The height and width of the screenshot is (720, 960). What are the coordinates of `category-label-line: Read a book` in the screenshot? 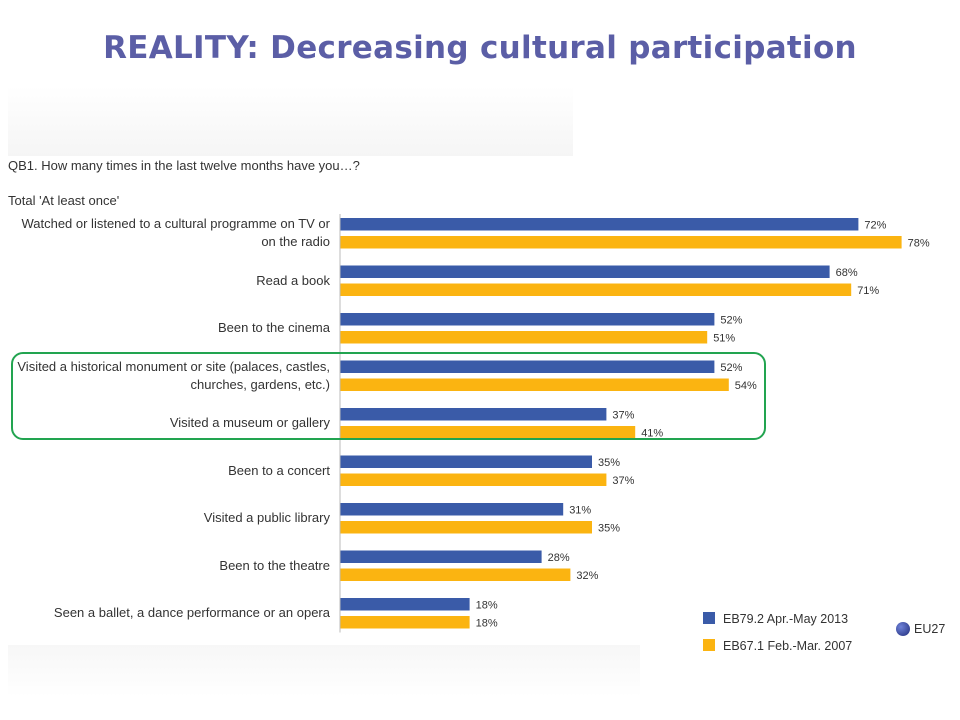 It's located at (293, 280).